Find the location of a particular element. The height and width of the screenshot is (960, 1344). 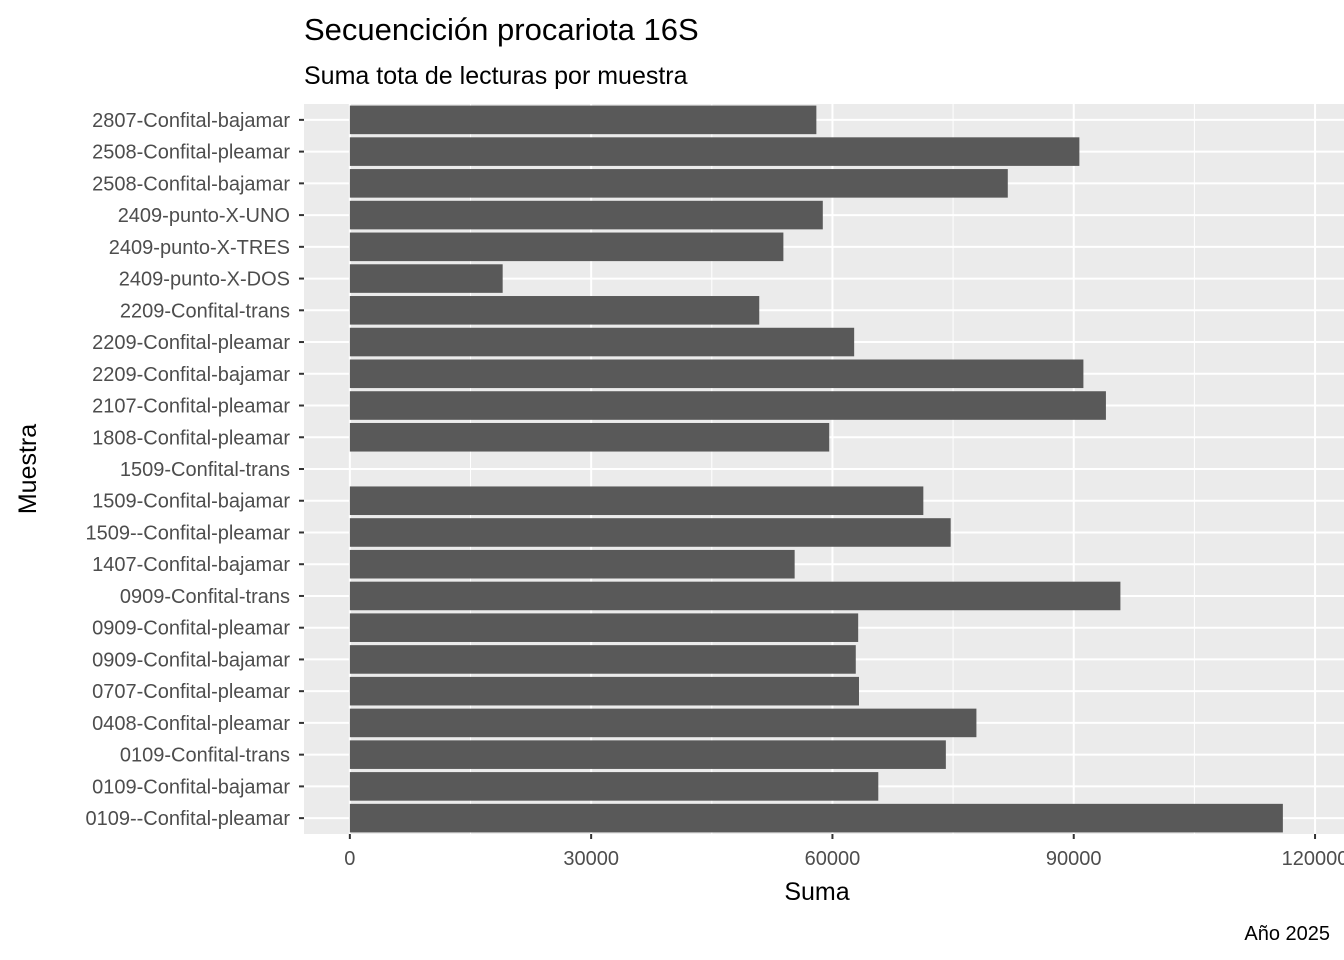

y-tick-label: 1509--Confital-pleamar is located at coordinates (187, 533).